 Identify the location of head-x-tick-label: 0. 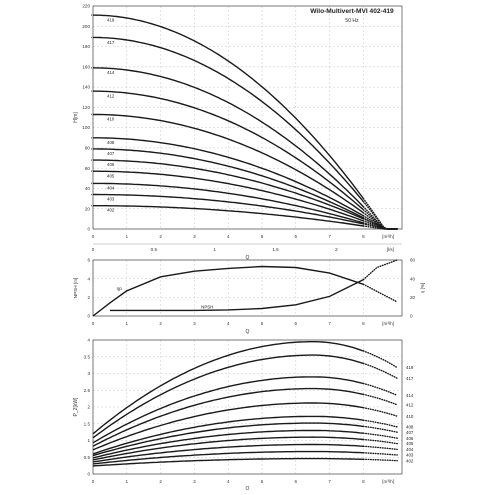
(93, 236).